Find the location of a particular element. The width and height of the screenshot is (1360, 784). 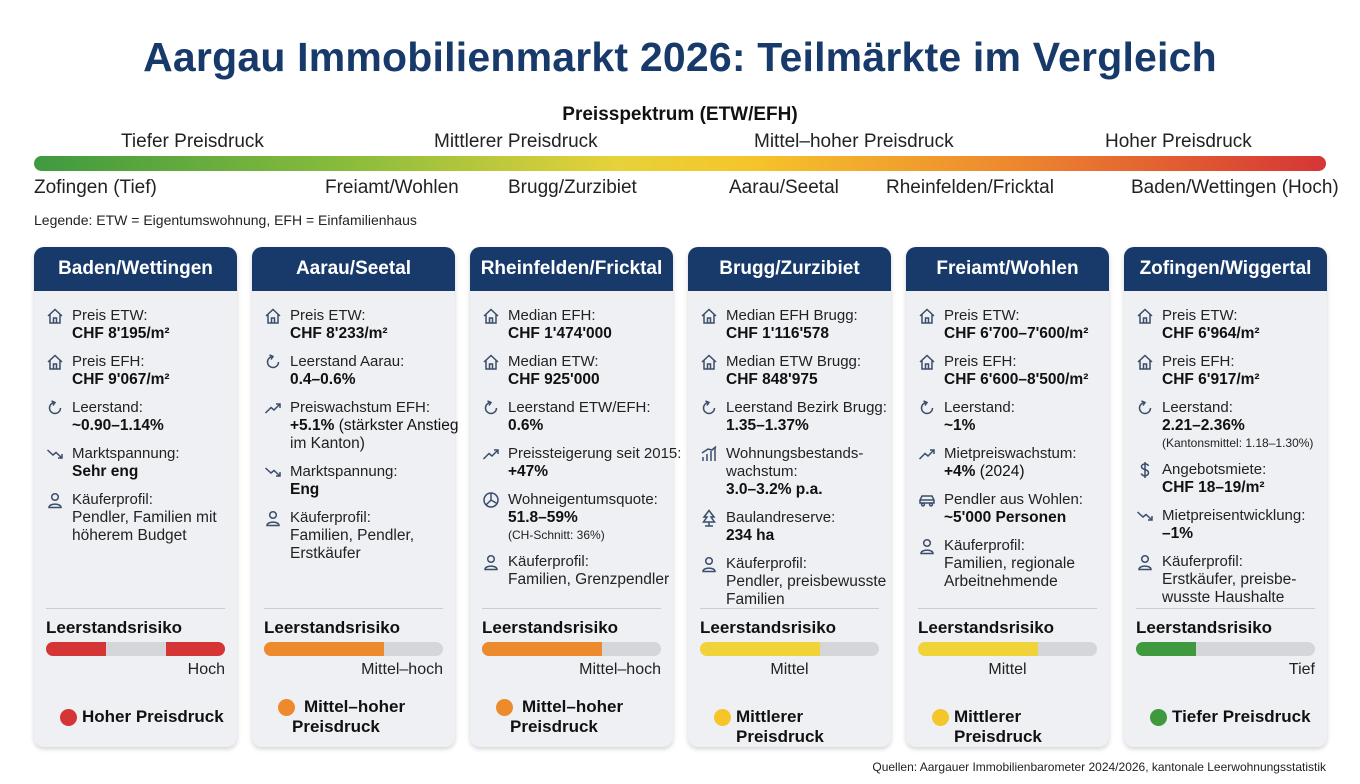

item-text: wusste Haushalte is located at coordinates (1223, 597).